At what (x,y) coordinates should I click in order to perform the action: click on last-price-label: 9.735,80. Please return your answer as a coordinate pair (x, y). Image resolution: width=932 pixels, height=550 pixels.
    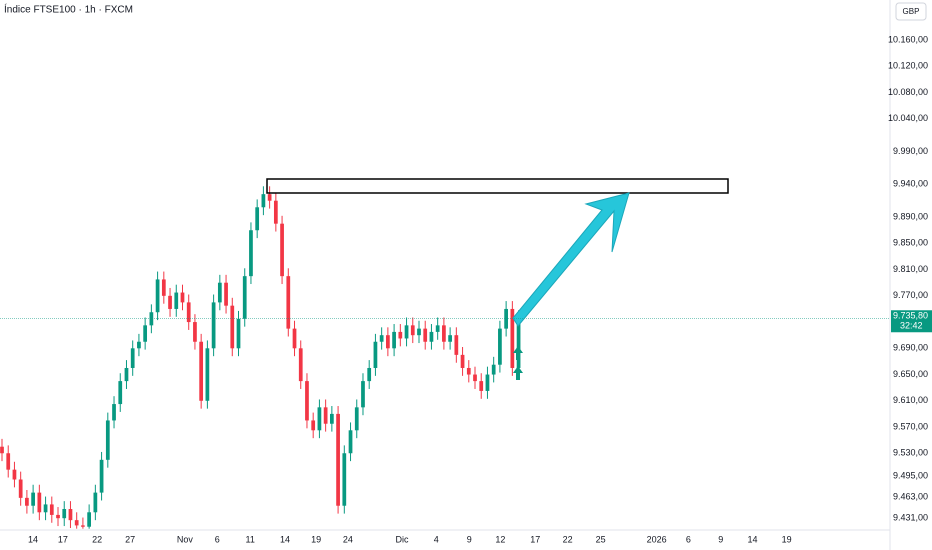
    Looking at the image, I should click on (910, 316).